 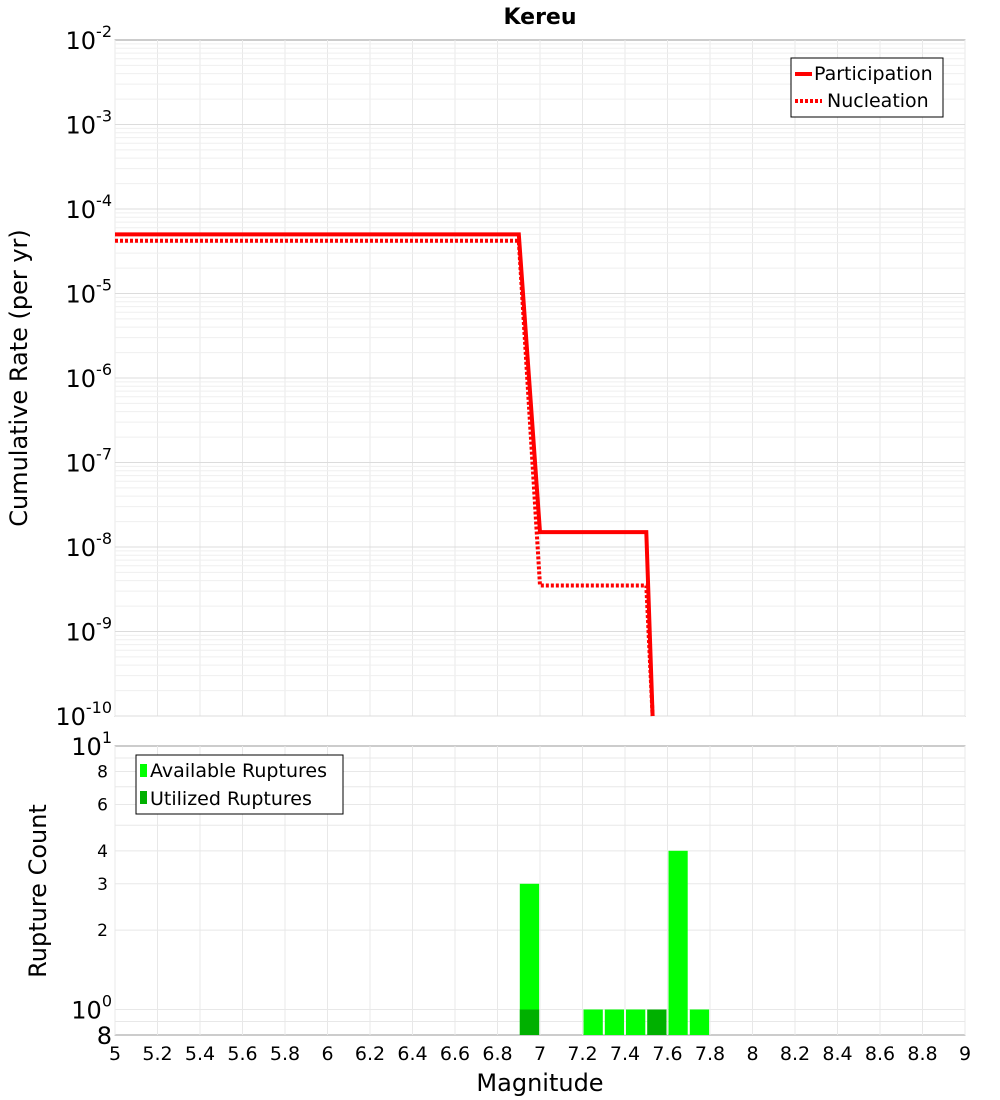 I want to click on legend-available-swatch, so click(x=143, y=770).